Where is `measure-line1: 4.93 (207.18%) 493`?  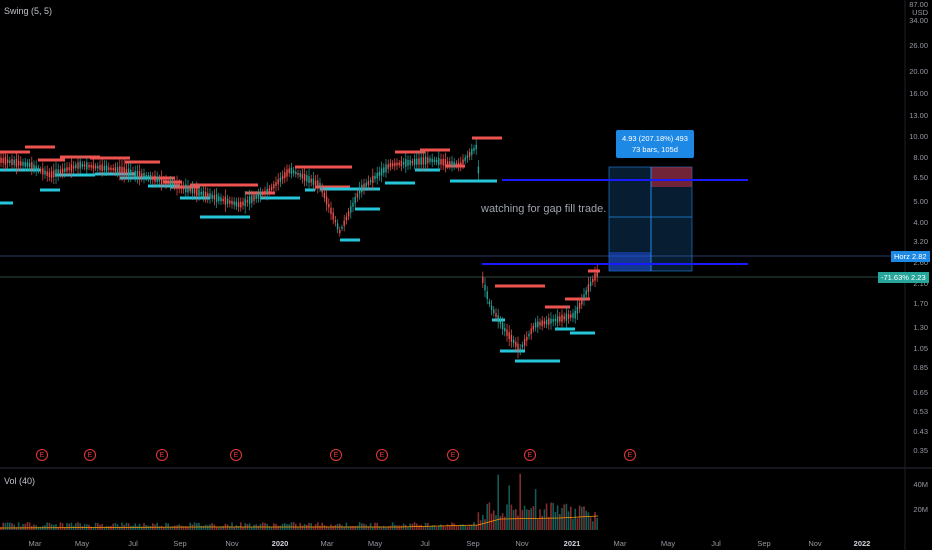 measure-line1: 4.93 (207.18%) 493 is located at coordinates (655, 138).